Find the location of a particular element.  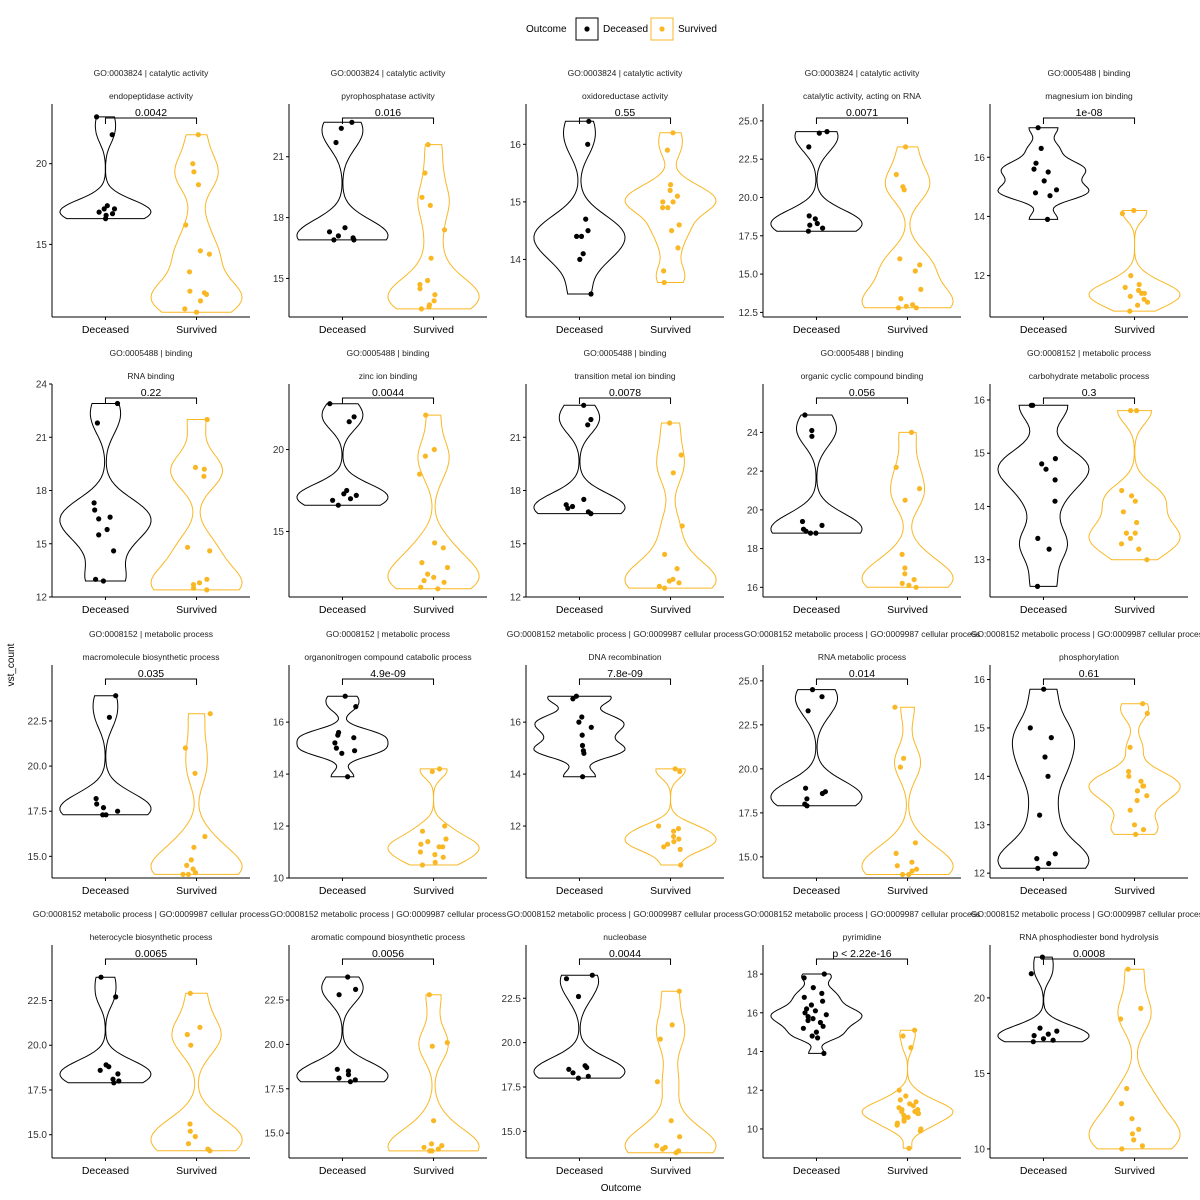

legend-item-deceased: Deceased is located at coordinates (611, 29).